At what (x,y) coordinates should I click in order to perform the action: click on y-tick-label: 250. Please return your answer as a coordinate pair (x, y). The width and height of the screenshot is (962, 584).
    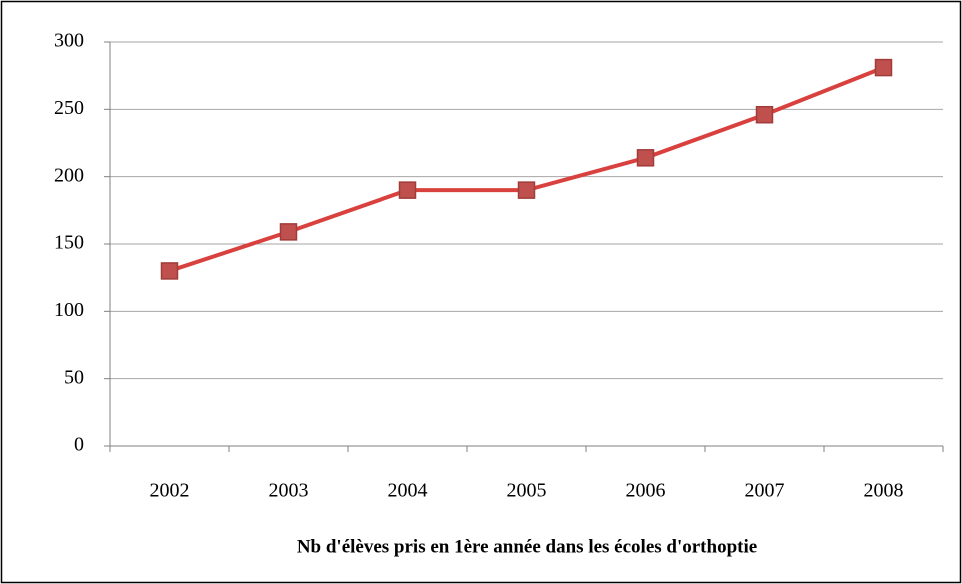
    Looking at the image, I should click on (69, 108).